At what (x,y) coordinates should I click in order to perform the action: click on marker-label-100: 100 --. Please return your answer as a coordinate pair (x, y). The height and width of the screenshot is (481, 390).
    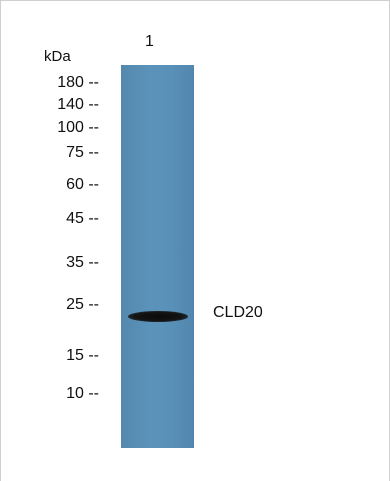
    Looking at the image, I should click on (78, 127).